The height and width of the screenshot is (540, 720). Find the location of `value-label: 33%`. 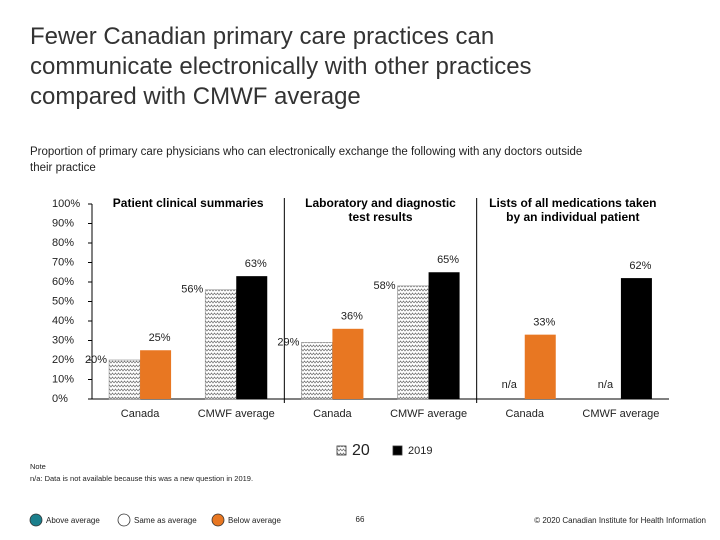

value-label: 33% is located at coordinates (544, 323).